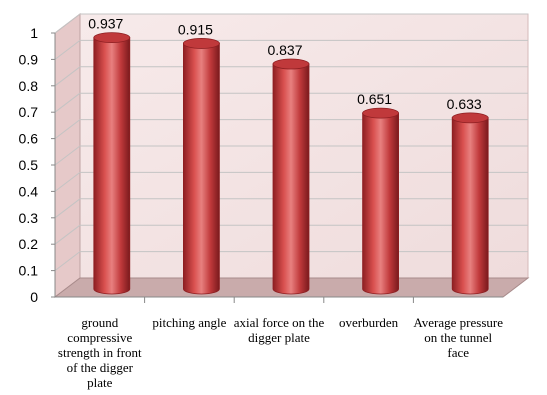 The image size is (547, 395). I want to click on y-tick-label: 0.4, so click(29, 191).